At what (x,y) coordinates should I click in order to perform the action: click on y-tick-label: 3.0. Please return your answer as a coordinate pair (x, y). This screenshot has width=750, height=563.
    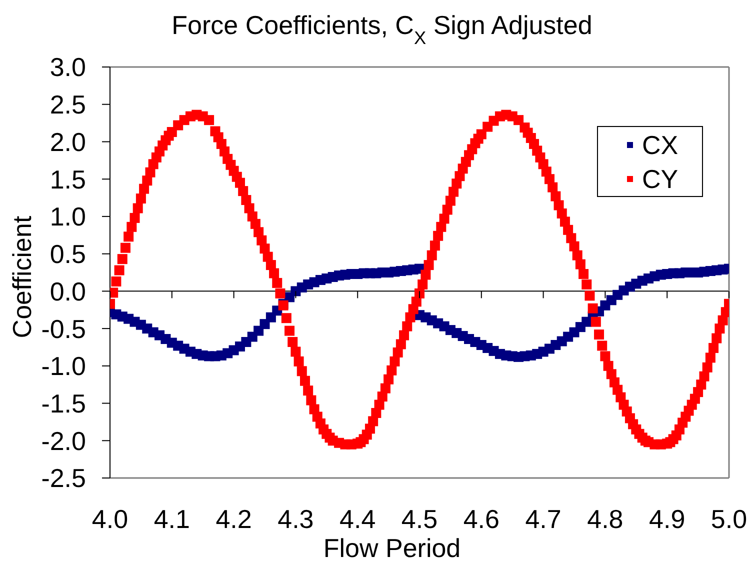
    Looking at the image, I should click on (68, 67).